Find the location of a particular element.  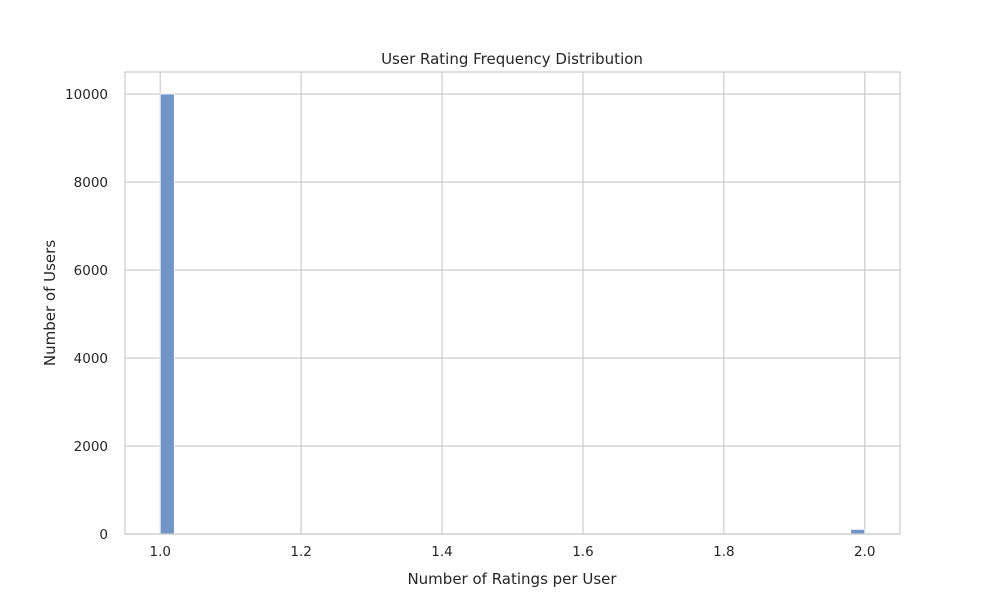

x-axis-label: Number of Ratings per User is located at coordinates (512, 579).